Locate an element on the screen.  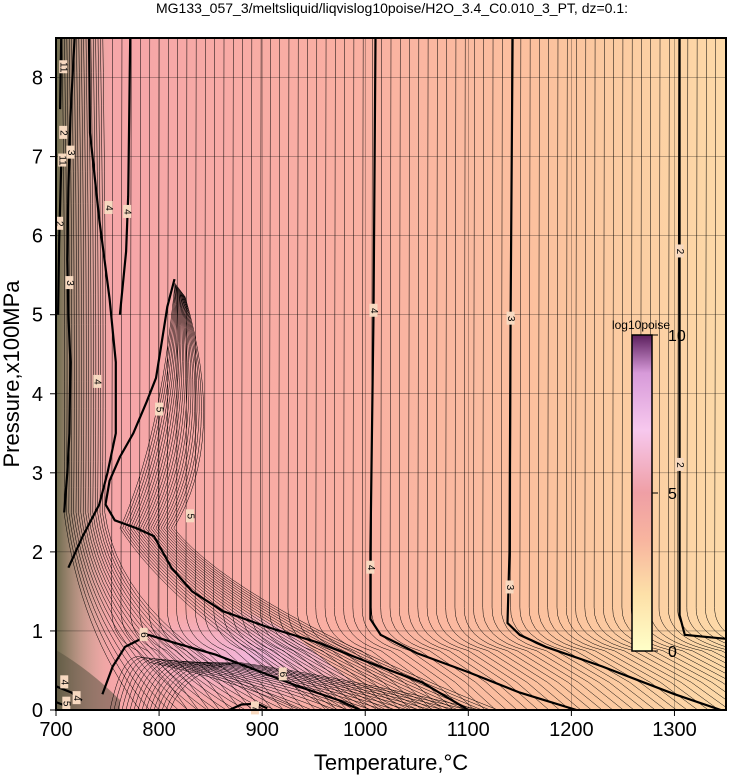
colorbar-title: log10poise is located at coordinates (641, 325).